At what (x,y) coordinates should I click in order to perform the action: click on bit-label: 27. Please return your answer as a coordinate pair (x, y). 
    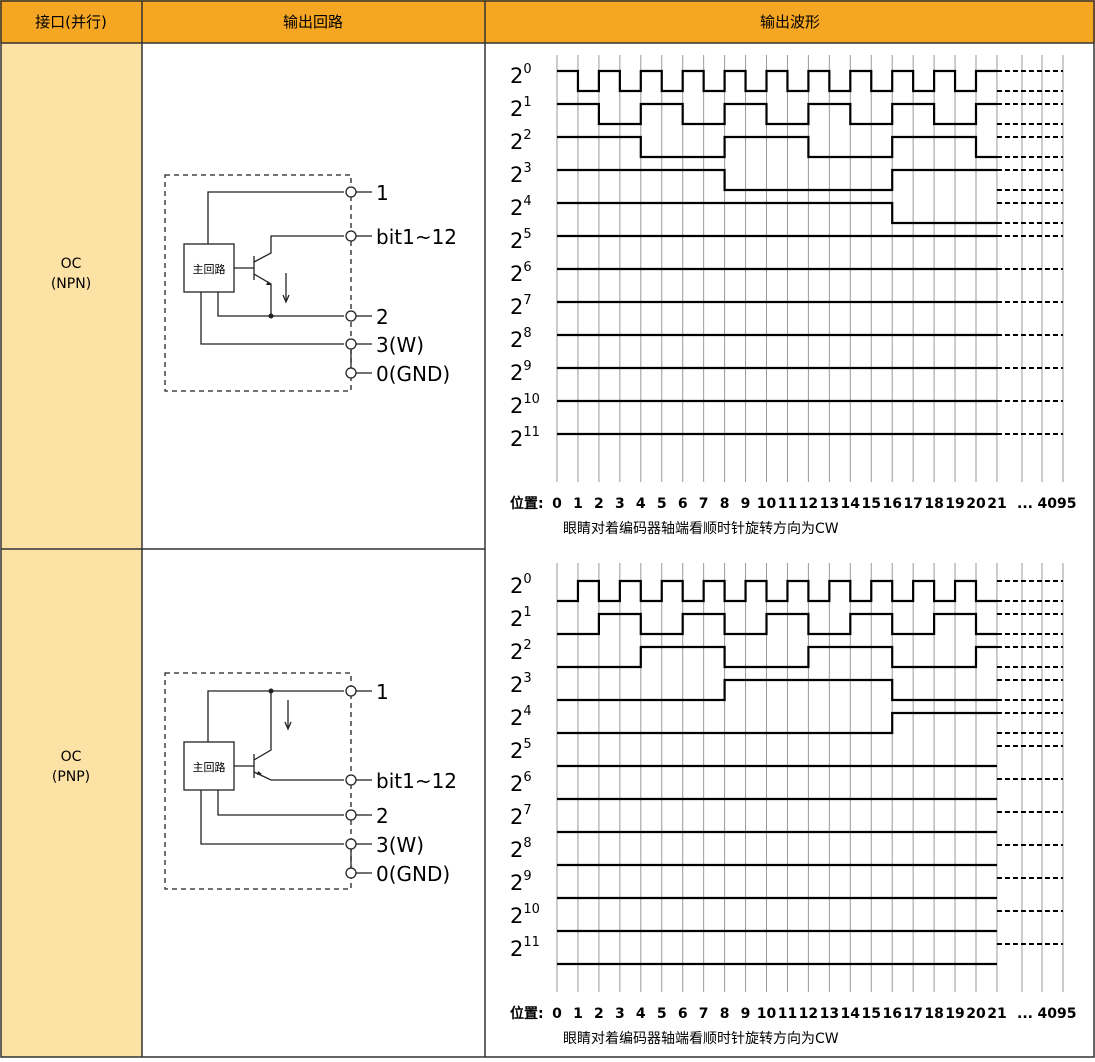
    Looking at the image, I should click on (521, 306).